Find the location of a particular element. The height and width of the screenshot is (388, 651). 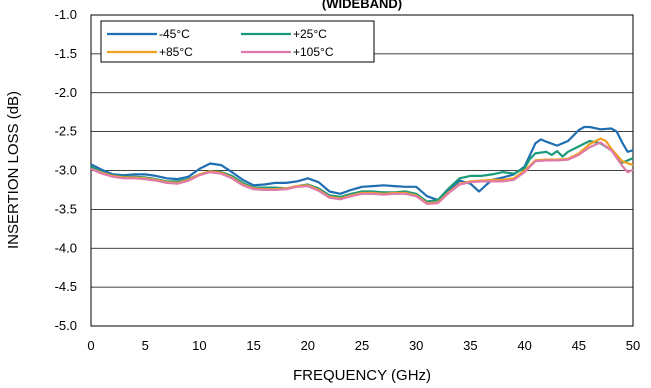

y-tick-label: -4.0 is located at coordinates (66, 247).